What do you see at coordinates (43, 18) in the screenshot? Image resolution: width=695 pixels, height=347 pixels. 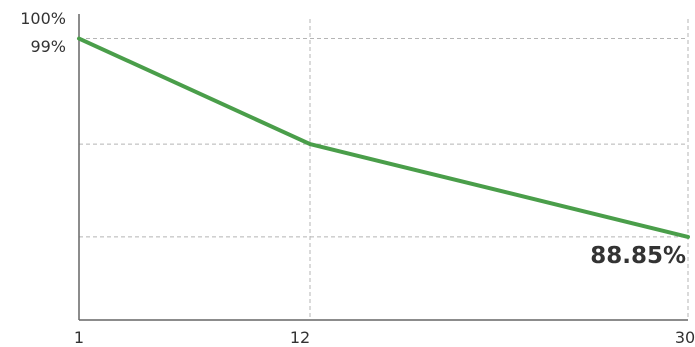 I see `y-tick-label-100: 100%` at bounding box center [43, 18].